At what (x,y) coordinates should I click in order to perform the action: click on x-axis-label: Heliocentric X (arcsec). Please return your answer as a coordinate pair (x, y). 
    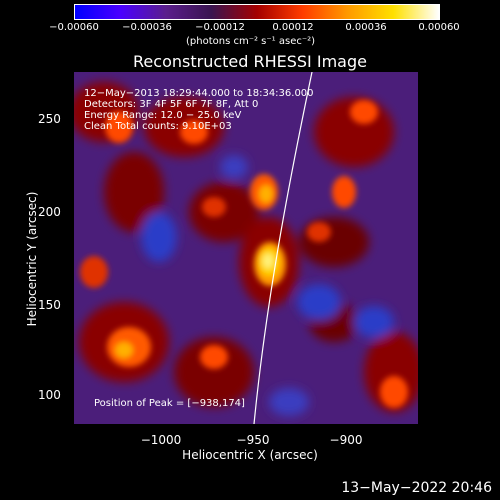
    Looking at the image, I should click on (250, 455).